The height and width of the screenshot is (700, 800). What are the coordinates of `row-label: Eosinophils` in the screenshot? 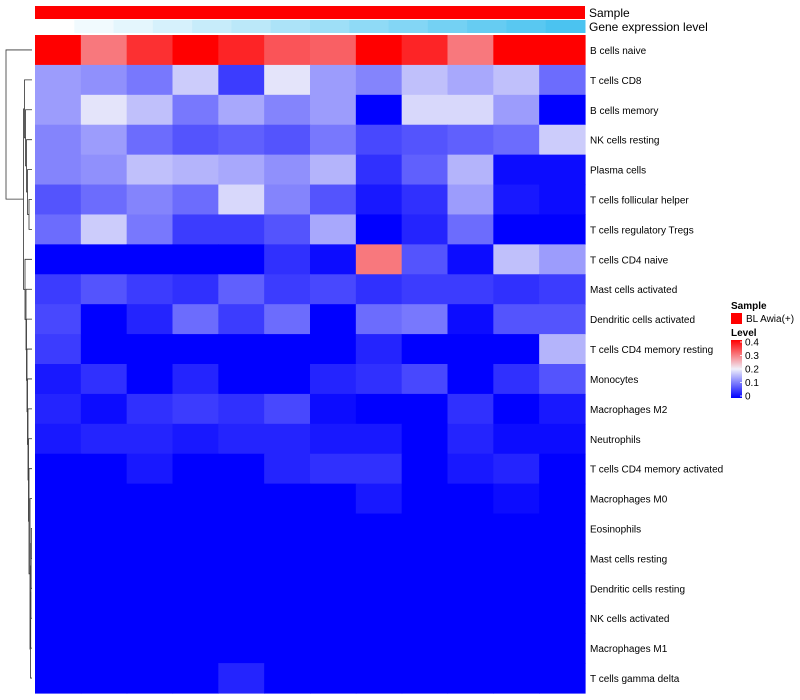 It's located at (615, 530).